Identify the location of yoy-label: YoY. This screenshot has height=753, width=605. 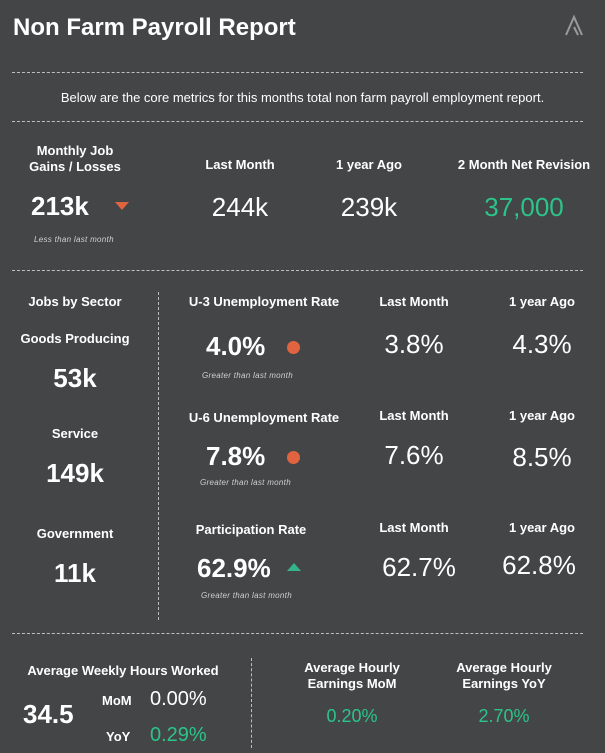
(118, 736).